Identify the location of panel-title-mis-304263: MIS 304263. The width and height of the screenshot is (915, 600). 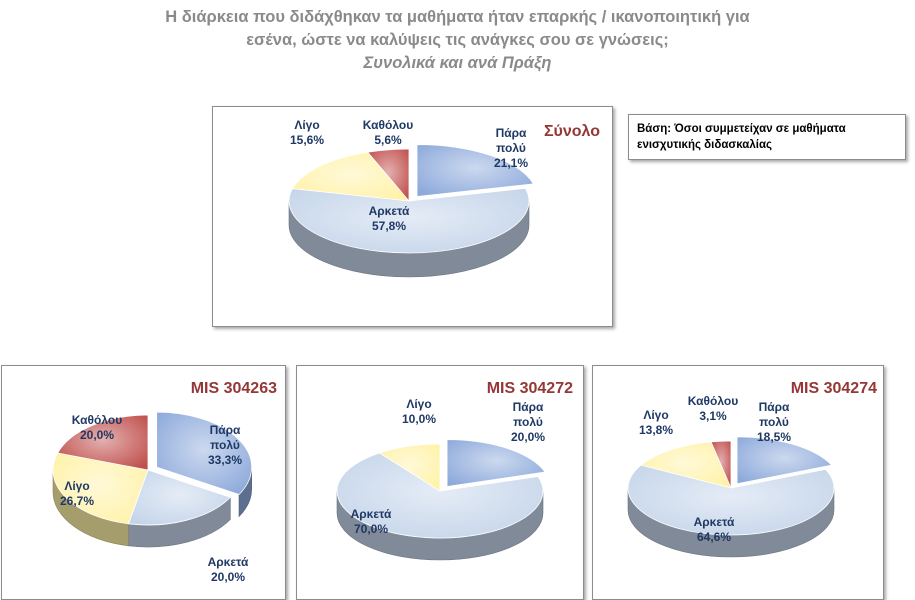
(233, 388).